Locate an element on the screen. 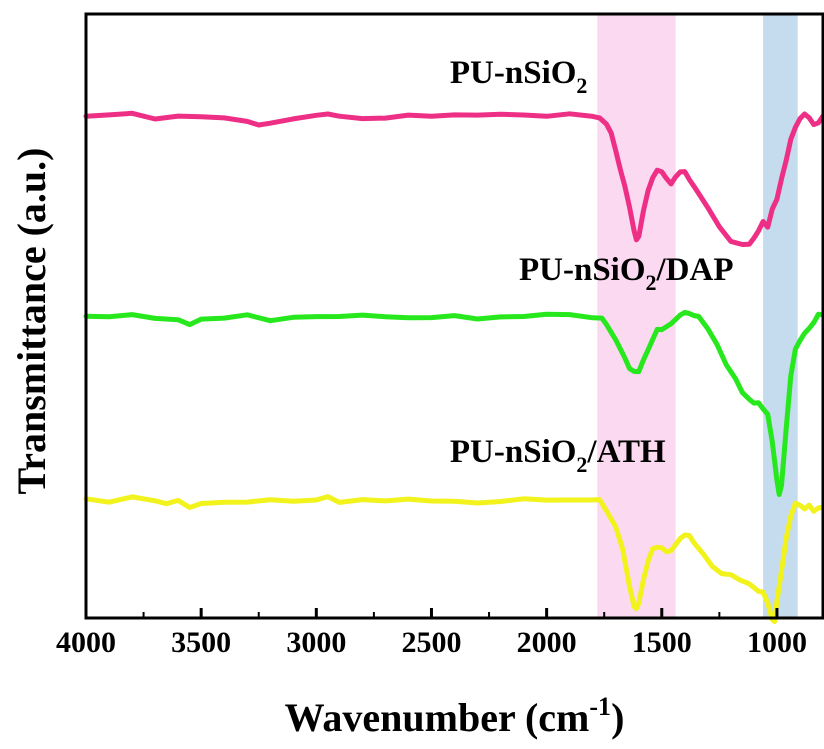 The height and width of the screenshot is (749, 824). x-axis-title: Wavenumber (cm-1) is located at coordinates (455, 716).